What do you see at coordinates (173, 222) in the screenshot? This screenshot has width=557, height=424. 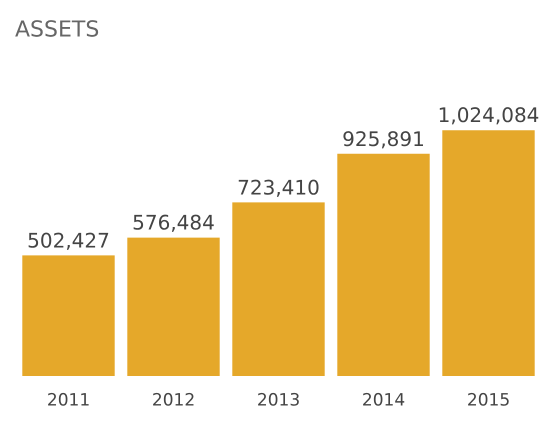 I see `data-label: 576,484` at bounding box center [173, 222].